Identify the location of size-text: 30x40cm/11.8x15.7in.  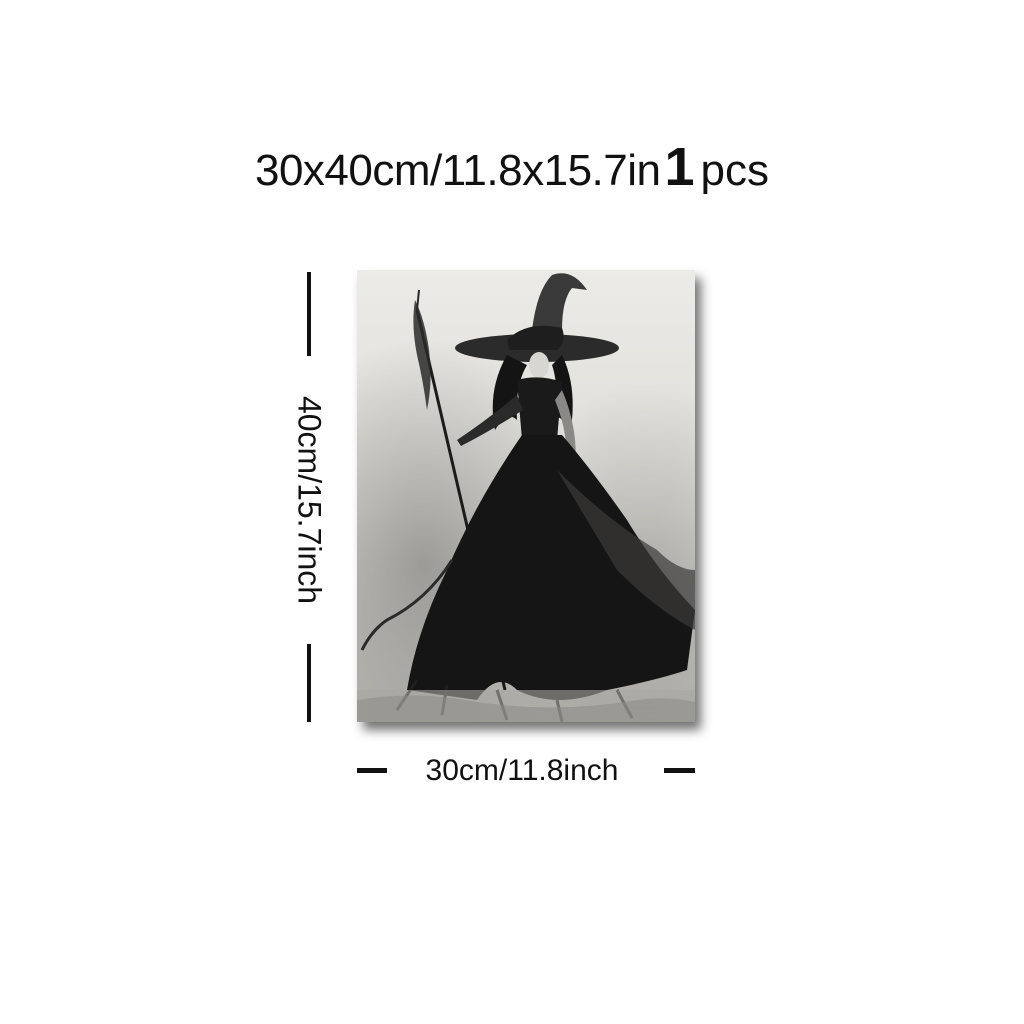
(457, 170).